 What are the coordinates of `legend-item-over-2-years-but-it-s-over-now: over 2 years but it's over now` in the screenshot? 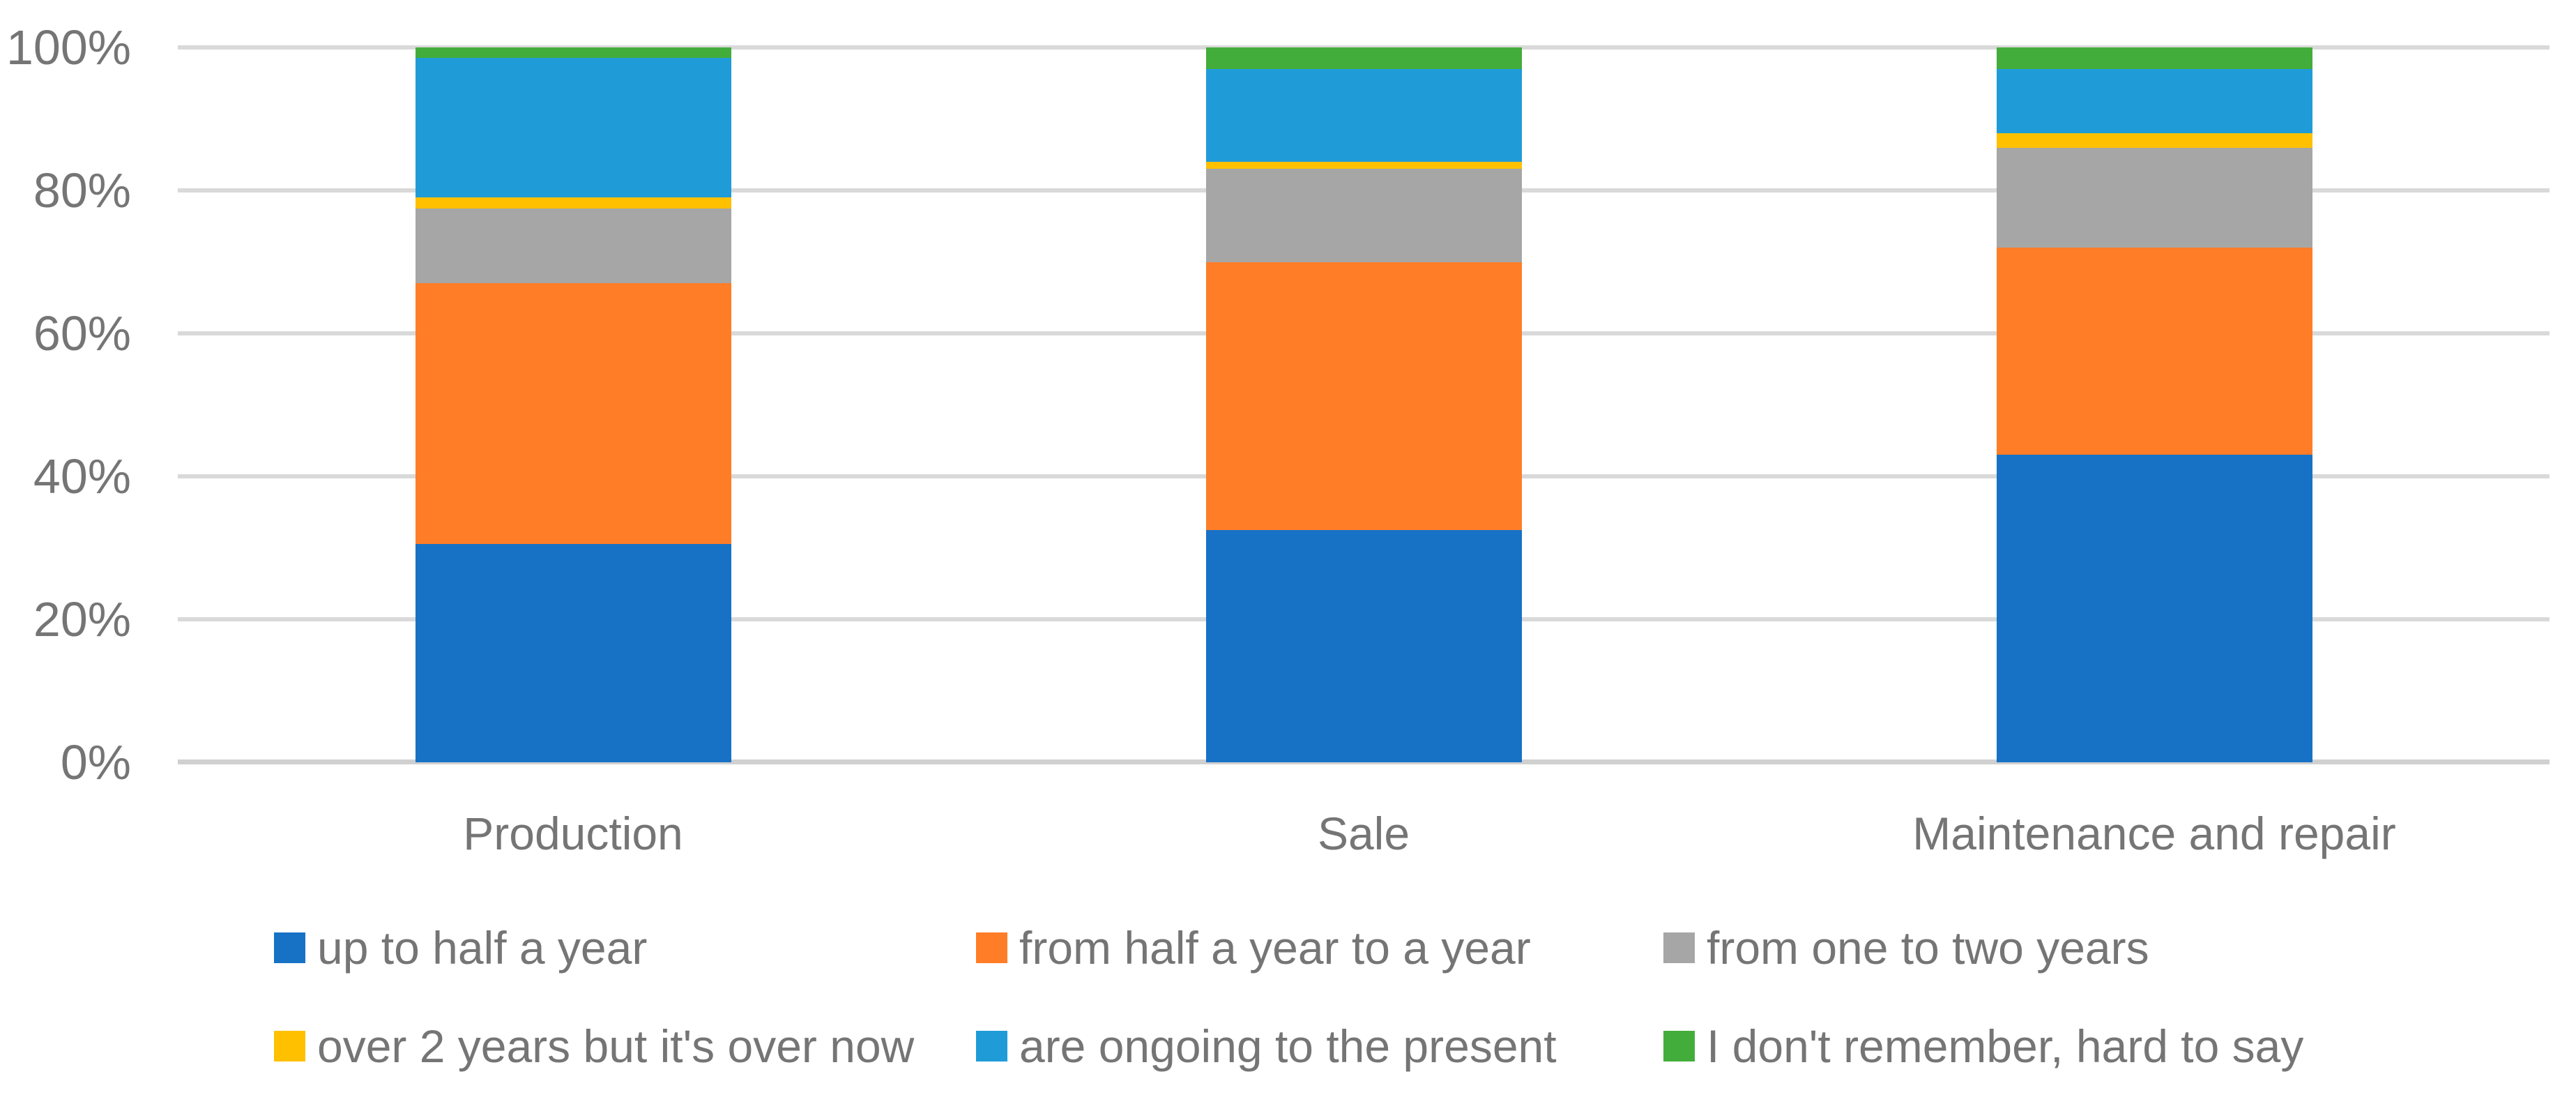 It's located at (594, 1046).